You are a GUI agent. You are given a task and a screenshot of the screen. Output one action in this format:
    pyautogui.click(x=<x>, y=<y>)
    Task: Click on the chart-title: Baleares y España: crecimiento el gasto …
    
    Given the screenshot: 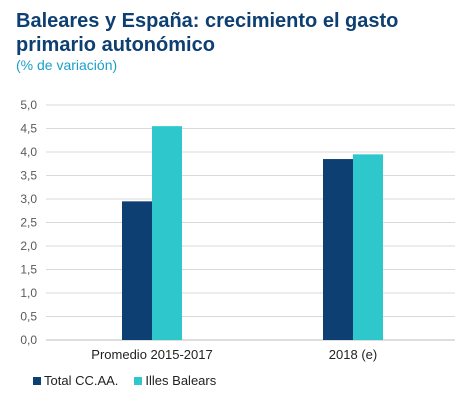 What is the action you would take?
    pyautogui.click(x=207, y=33)
    